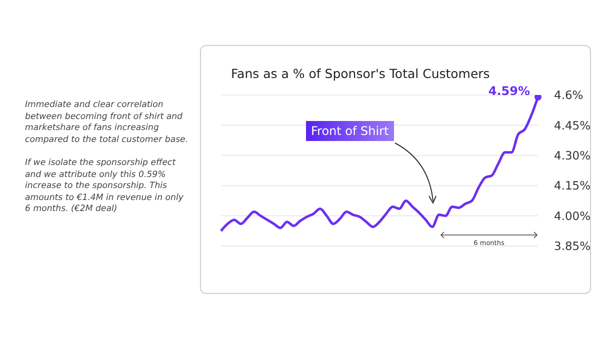  What do you see at coordinates (107, 123) in the screenshot?
I see `text: Immediate and clear correlation between becoming front of shirt and marketshare of fans increasing compared to the total customer base.` at bounding box center [107, 123].